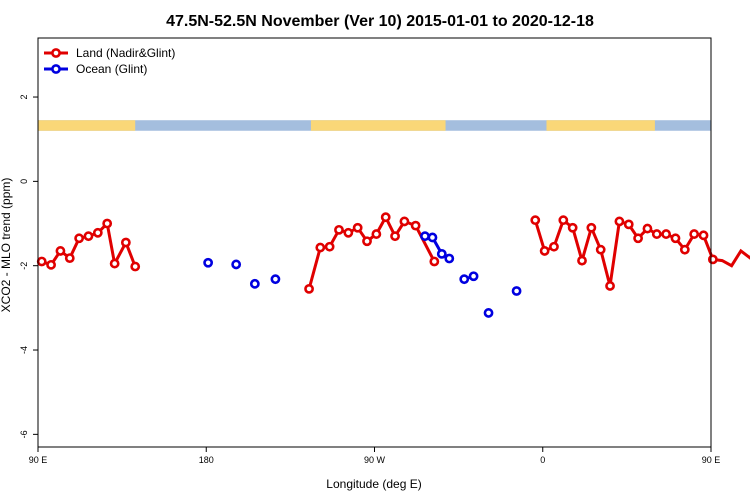 This screenshot has width=750, height=500. What do you see at coordinates (24, 97) in the screenshot?
I see `y-tick-label: 2` at bounding box center [24, 97].